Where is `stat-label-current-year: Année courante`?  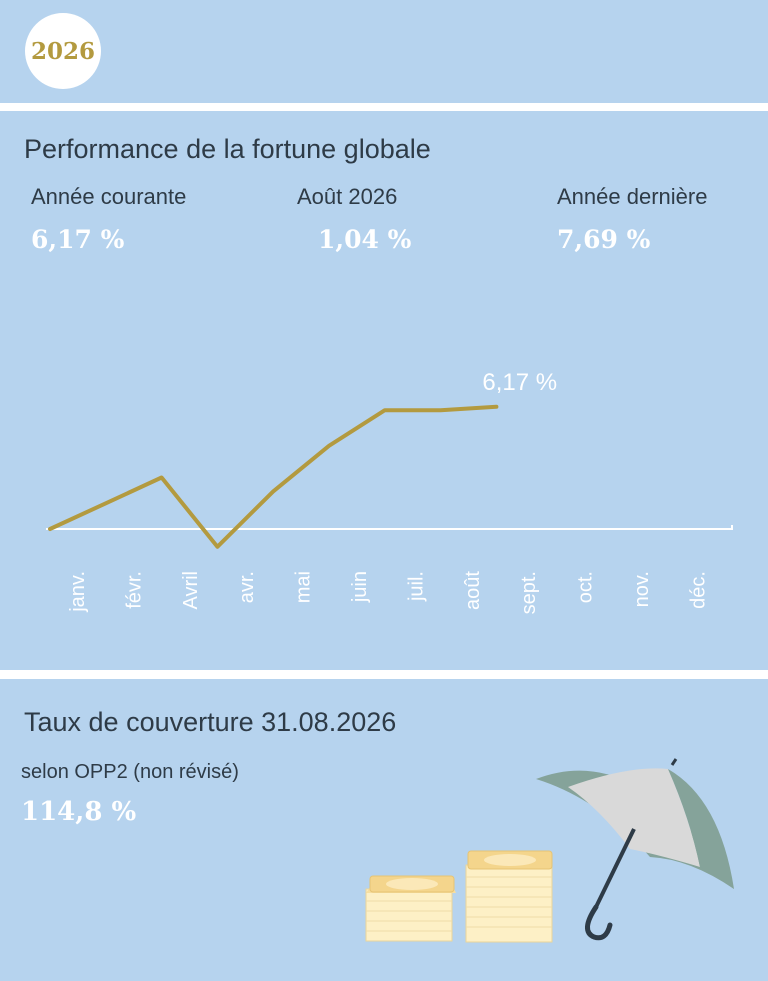
stat-label-current-year: Année courante is located at coordinates (109, 196).